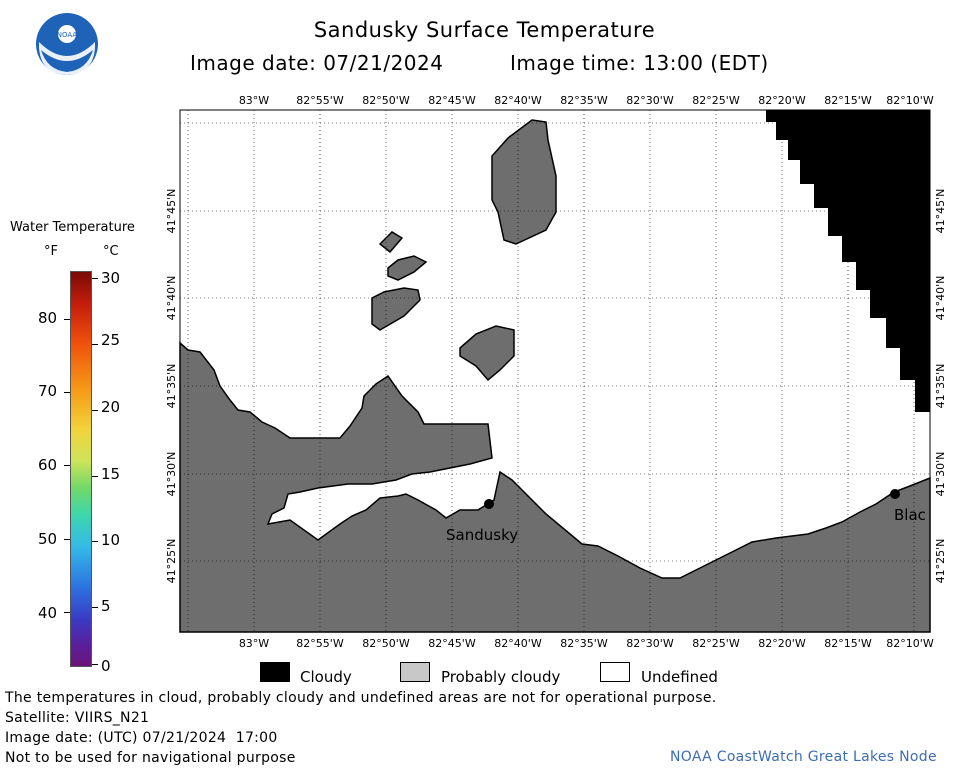  I want to click on noaa-logo: NOAA, so click(67, 44).